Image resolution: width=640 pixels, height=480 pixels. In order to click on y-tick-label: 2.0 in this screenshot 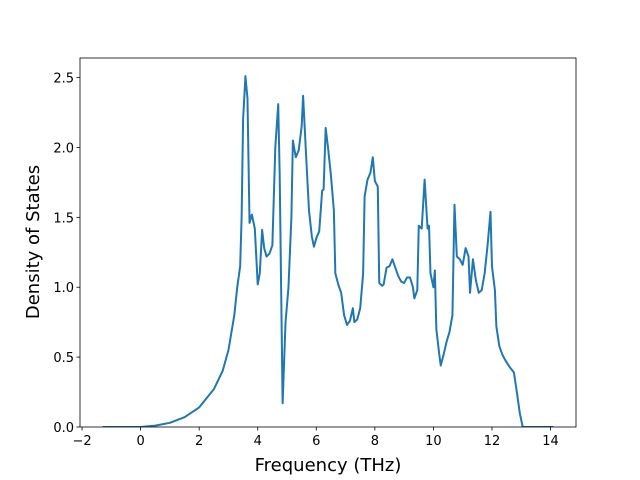, I will do `click(63, 148)`.